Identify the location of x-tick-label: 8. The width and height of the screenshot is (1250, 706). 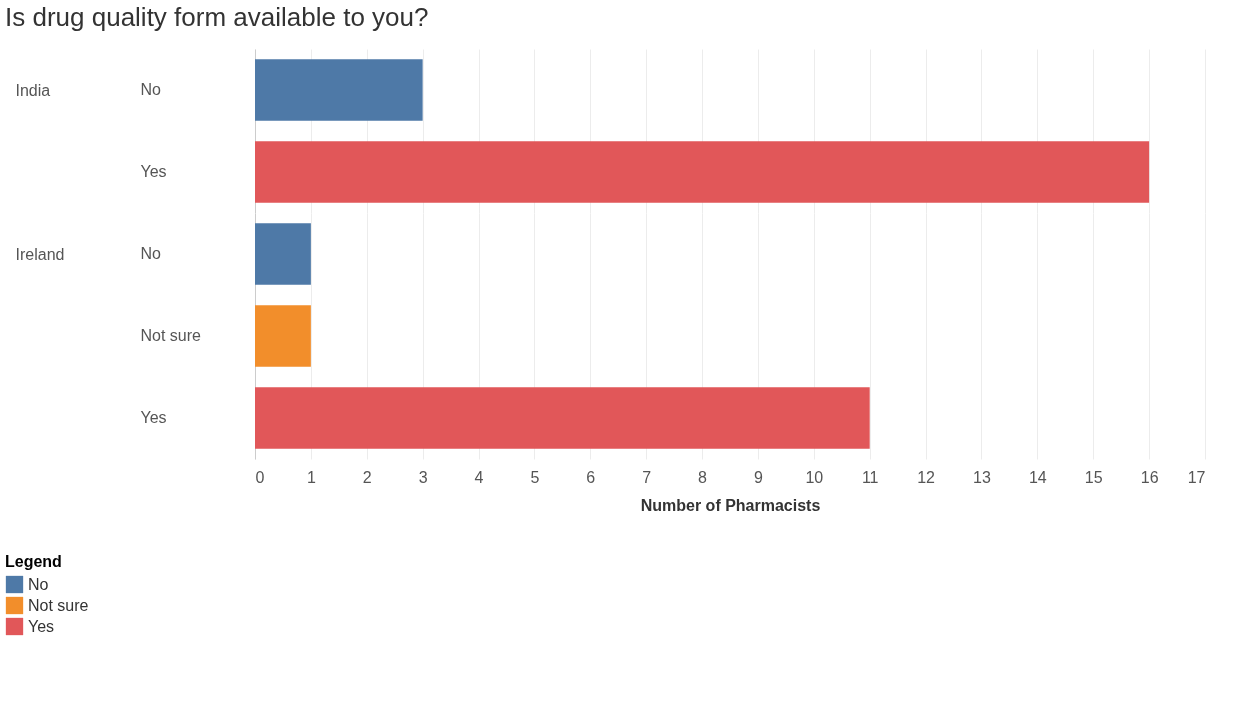
(703, 477).